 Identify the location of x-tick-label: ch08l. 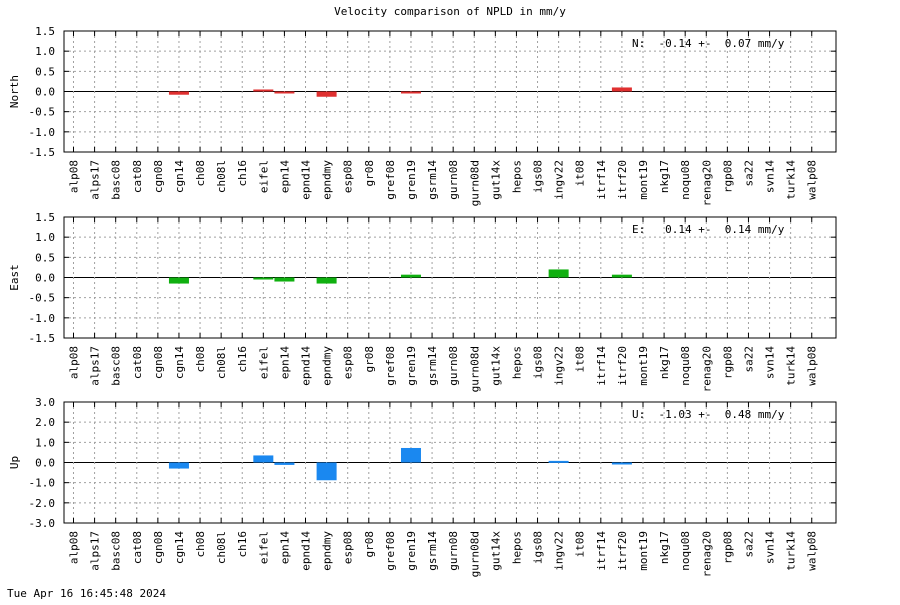
(221, 547).